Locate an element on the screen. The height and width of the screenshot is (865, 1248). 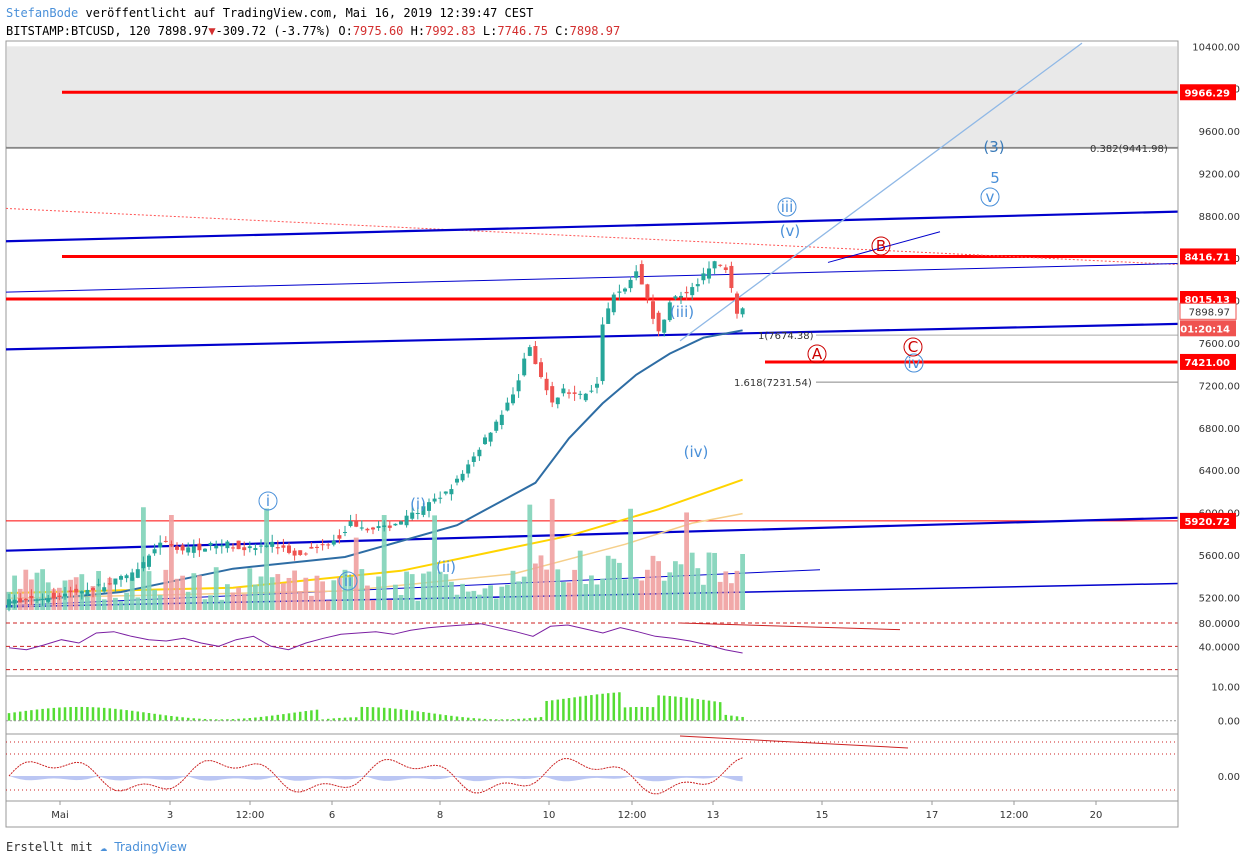
time-tick-label: Mai is located at coordinates (60, 815).